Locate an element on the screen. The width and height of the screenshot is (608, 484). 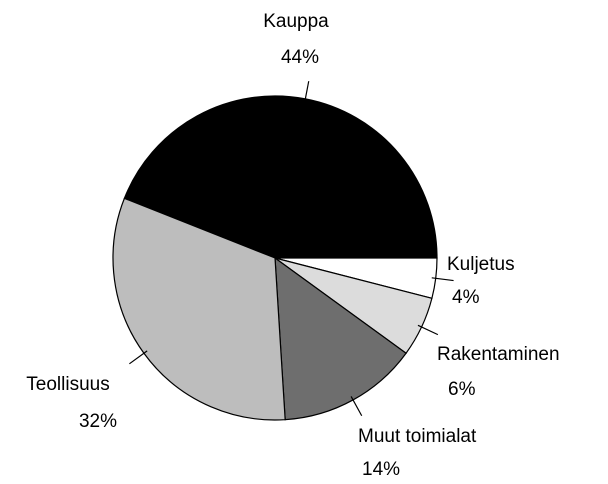
slice-label: Teollisuus is located at coordinates (67, 384).